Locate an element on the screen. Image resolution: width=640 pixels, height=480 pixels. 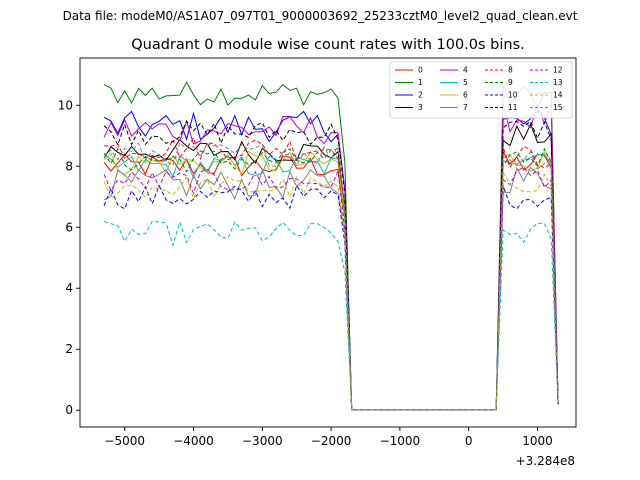
y-tick-label: 2 is located at coordinates (69, 349).